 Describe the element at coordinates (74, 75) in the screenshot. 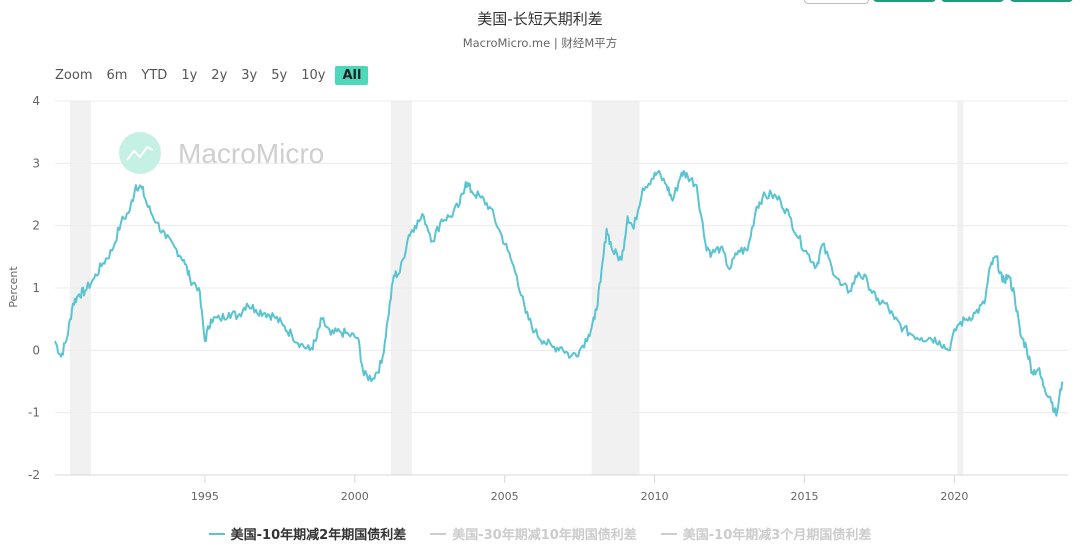

I see `zoom-label: Zoom` at that location.